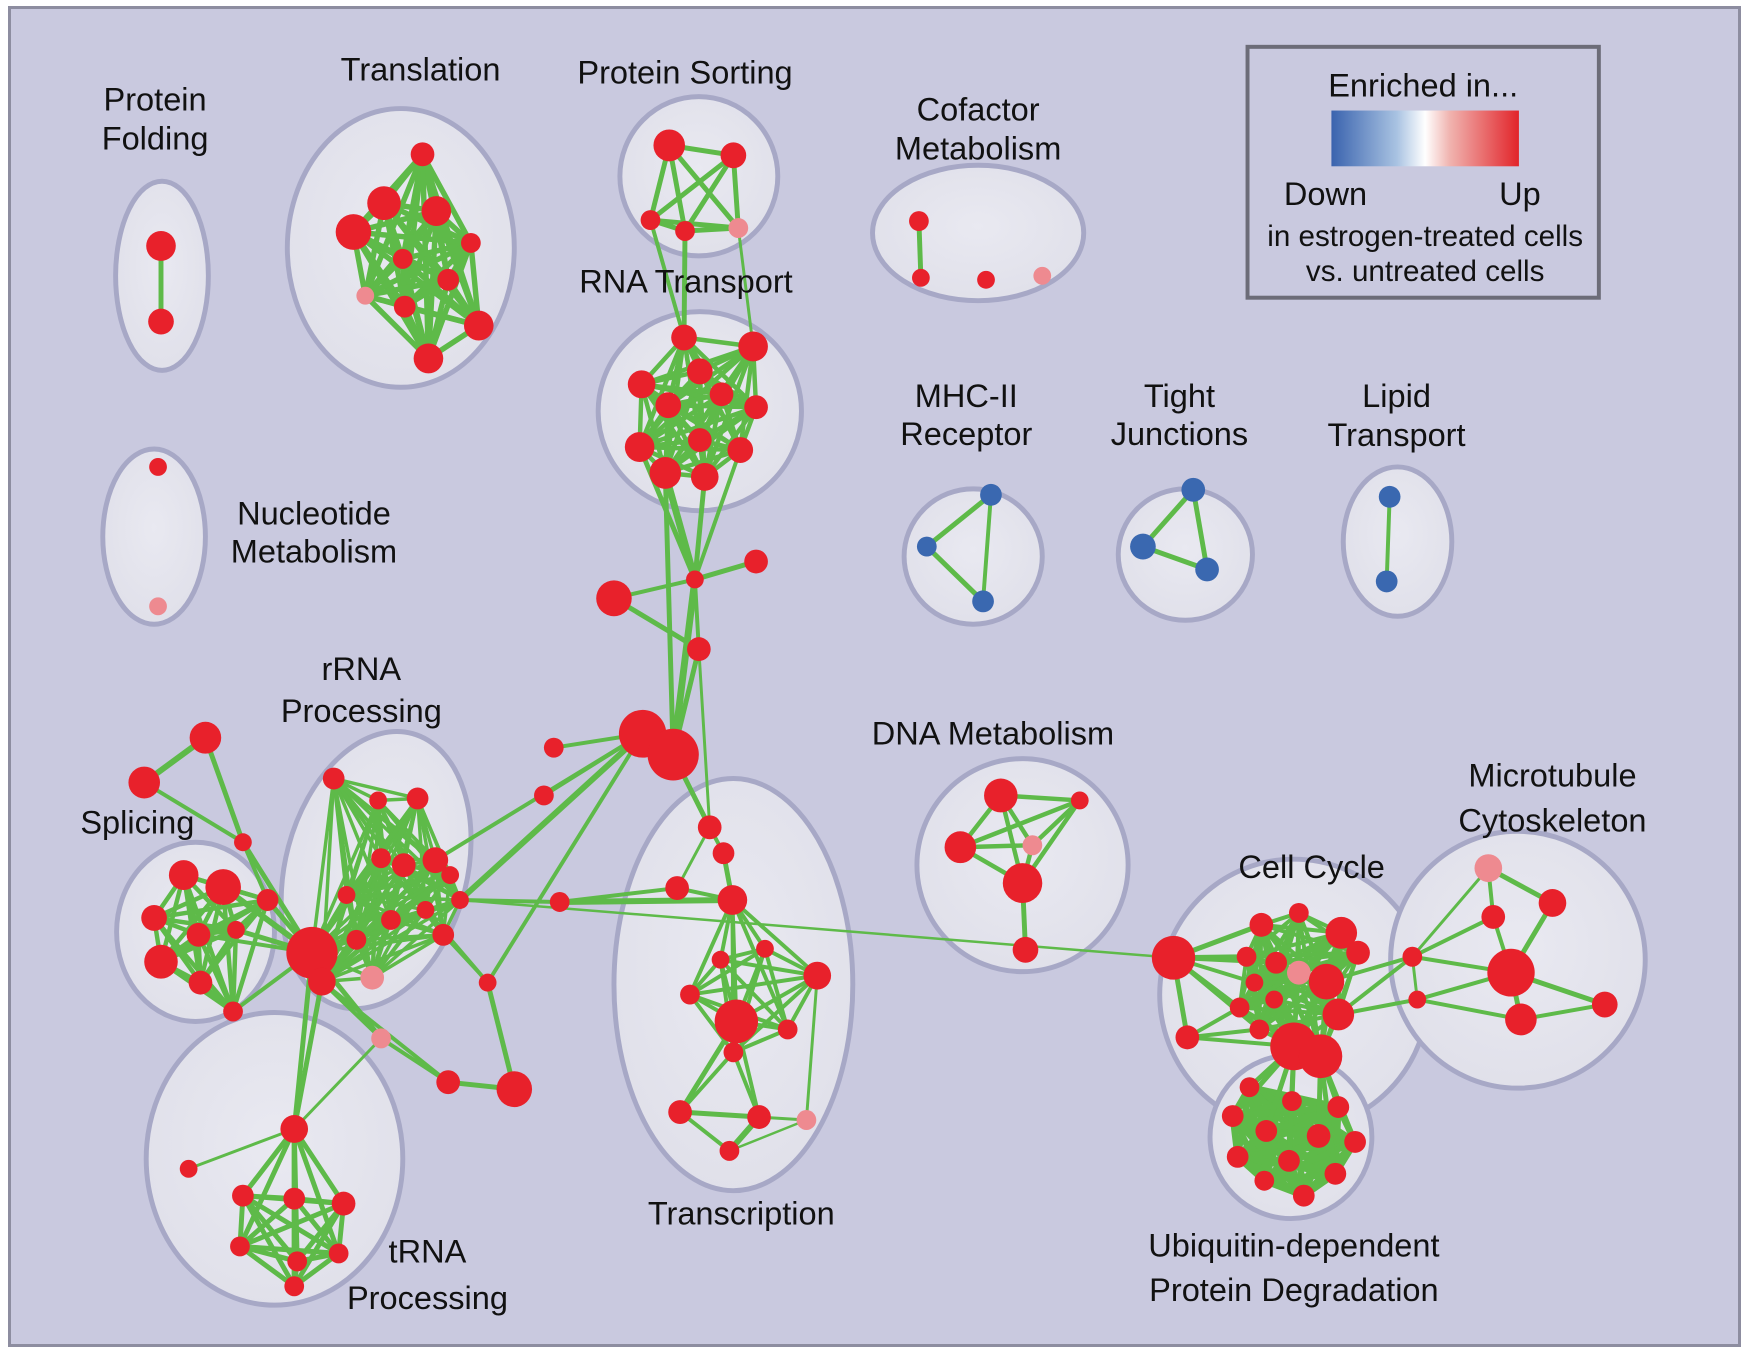 The width and height of the screenshot is (1750, 1360). What do you see at coordinates (161, 246) in the screenshot?
I see `node-pf1` at bounding box center [161, 246].